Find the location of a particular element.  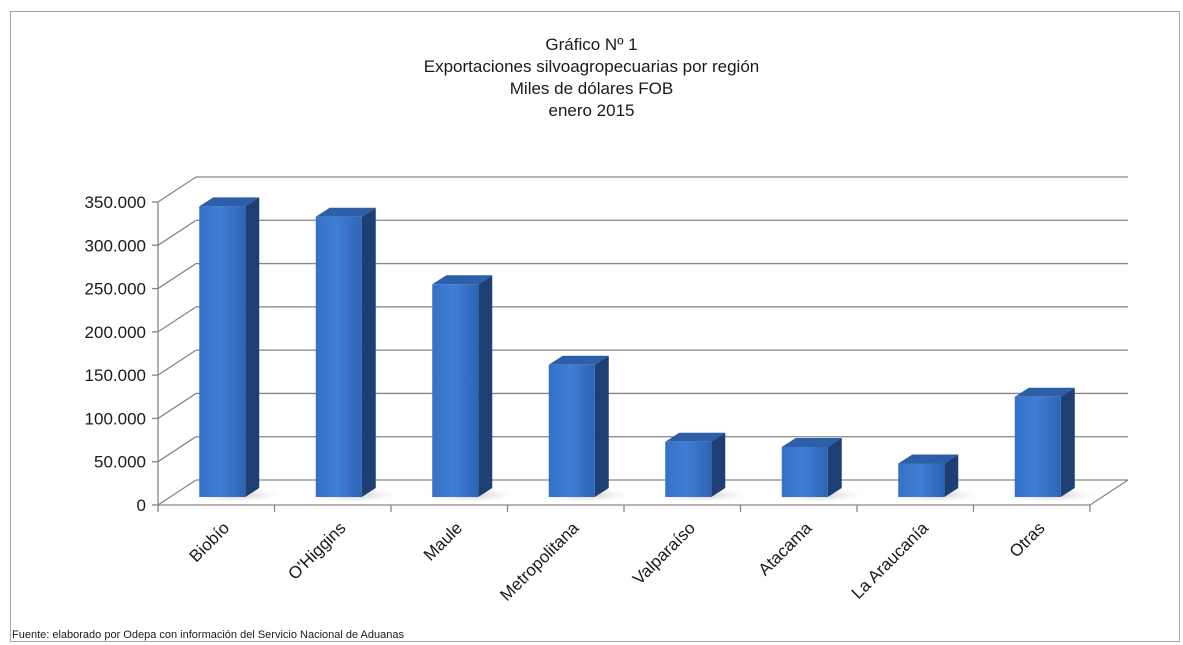

y-tick-label: 50.000 is located at coordinates (120, 462).